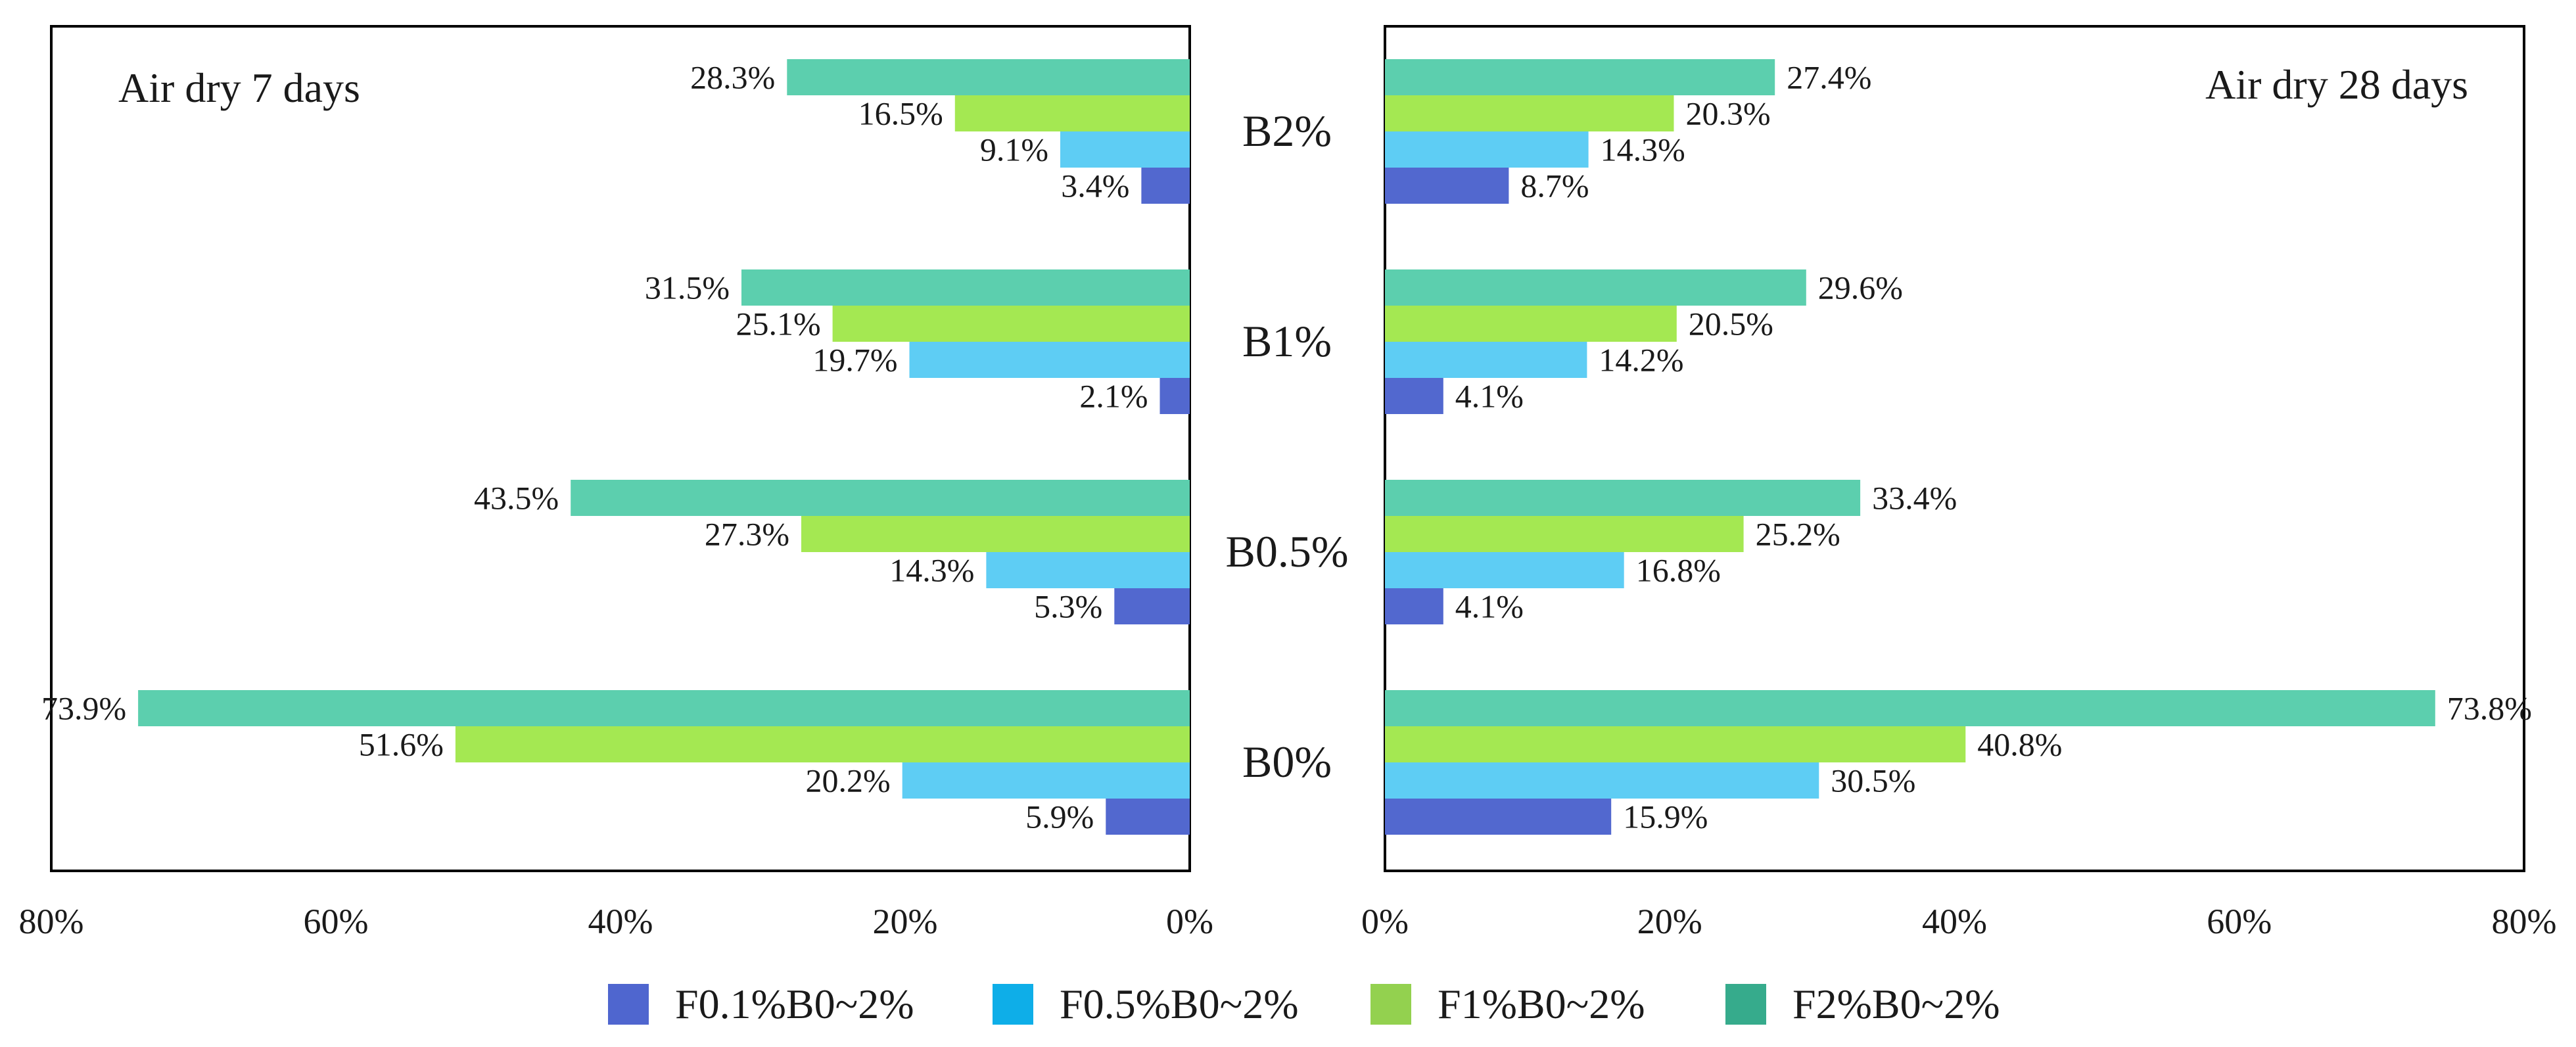 The height and width of the screenshot is (1047, 2576). I want to click on value-label-right-s3-c1: 4.1%, so click(1489, 396).